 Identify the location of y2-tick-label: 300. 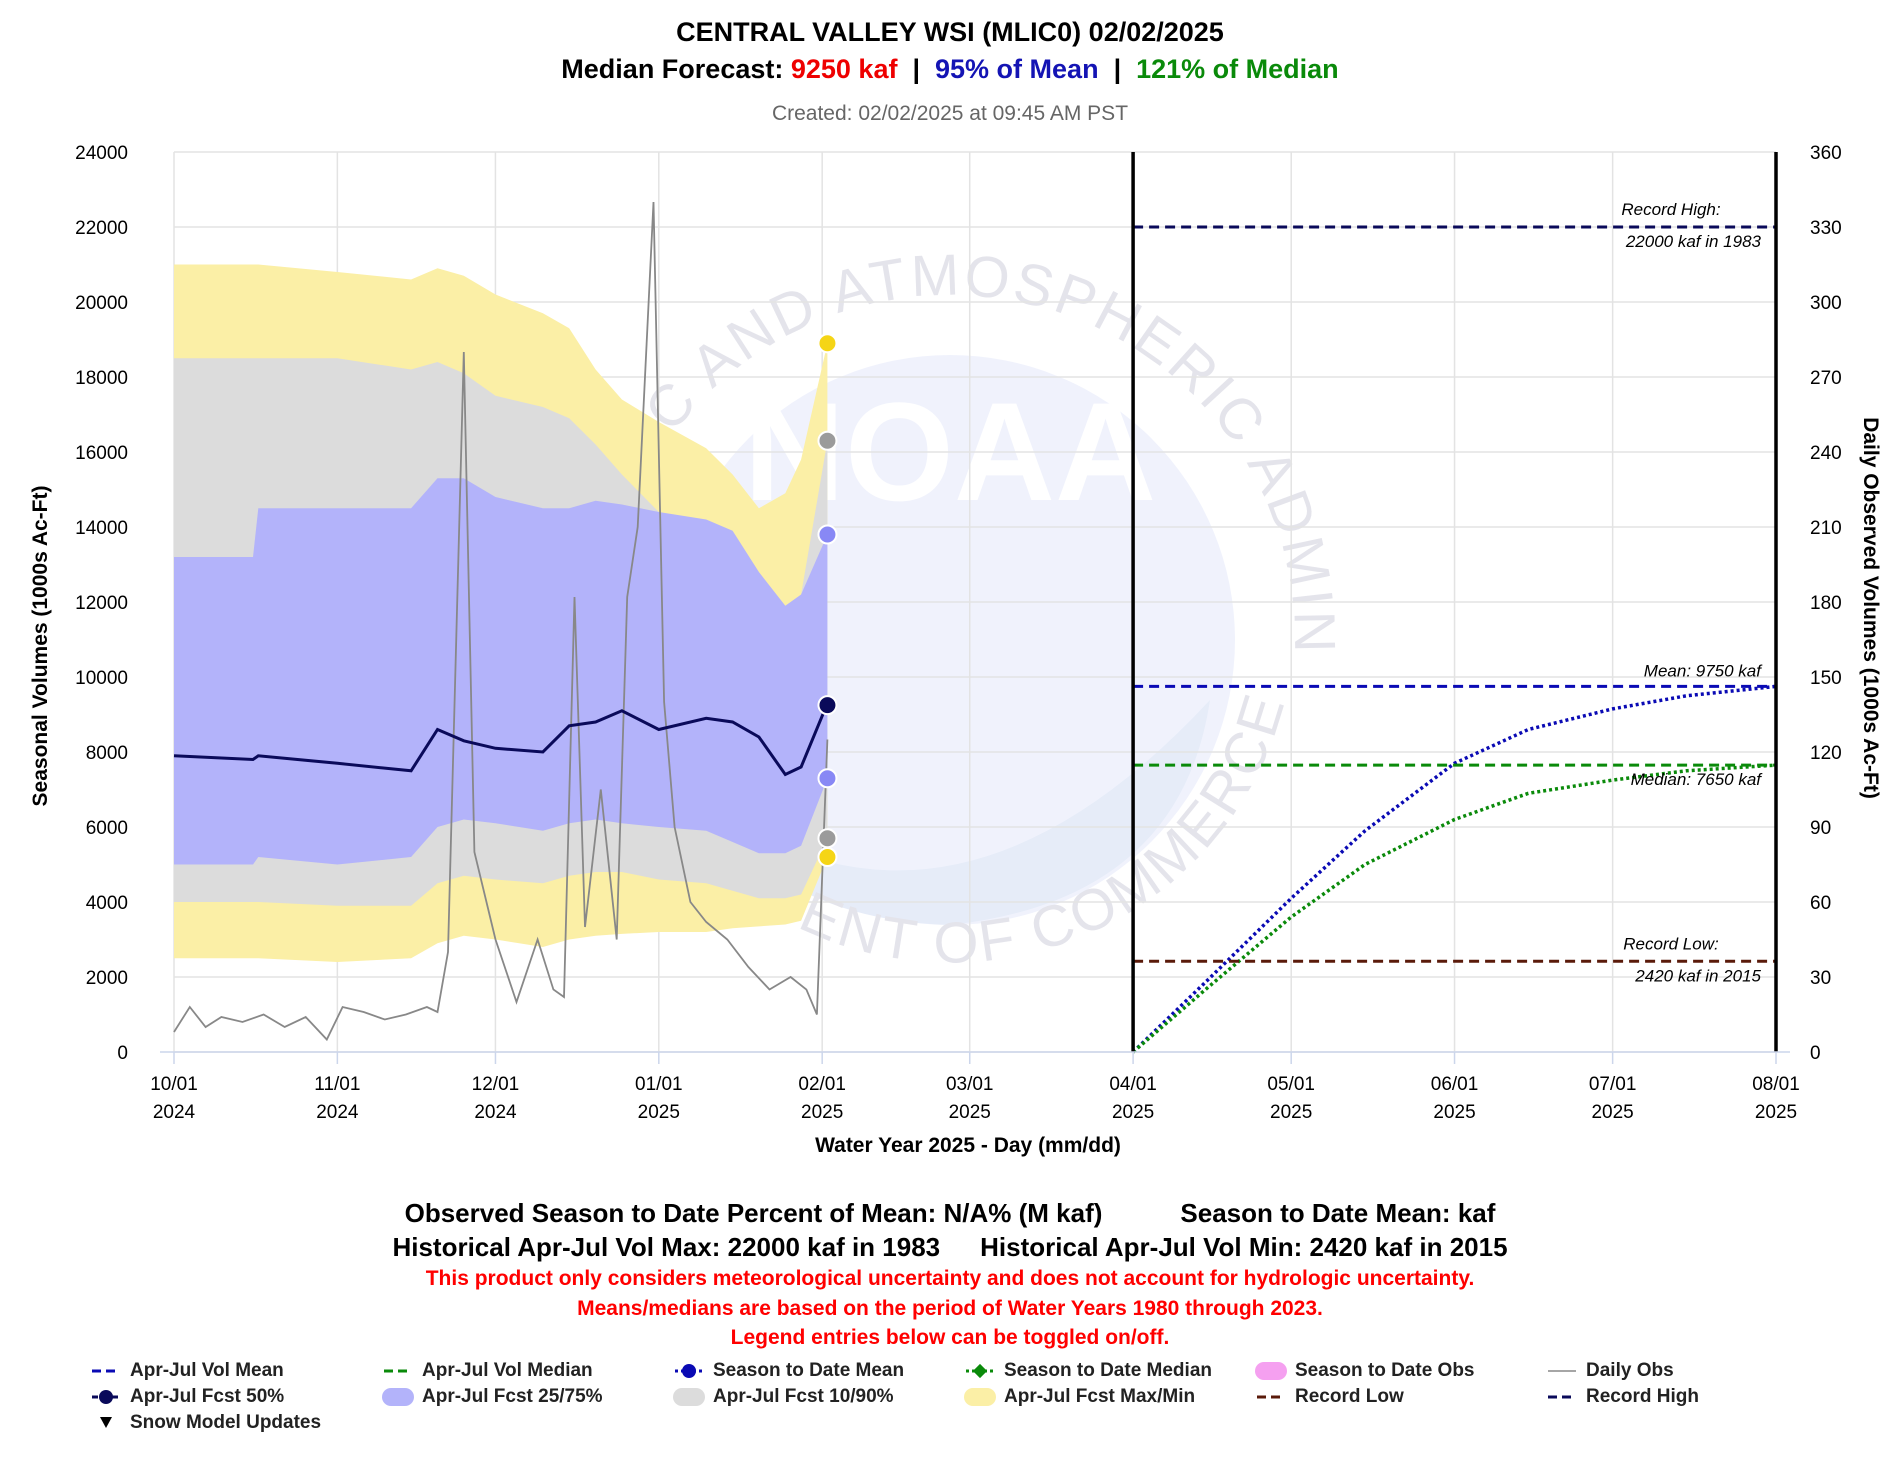
(1826, 303).